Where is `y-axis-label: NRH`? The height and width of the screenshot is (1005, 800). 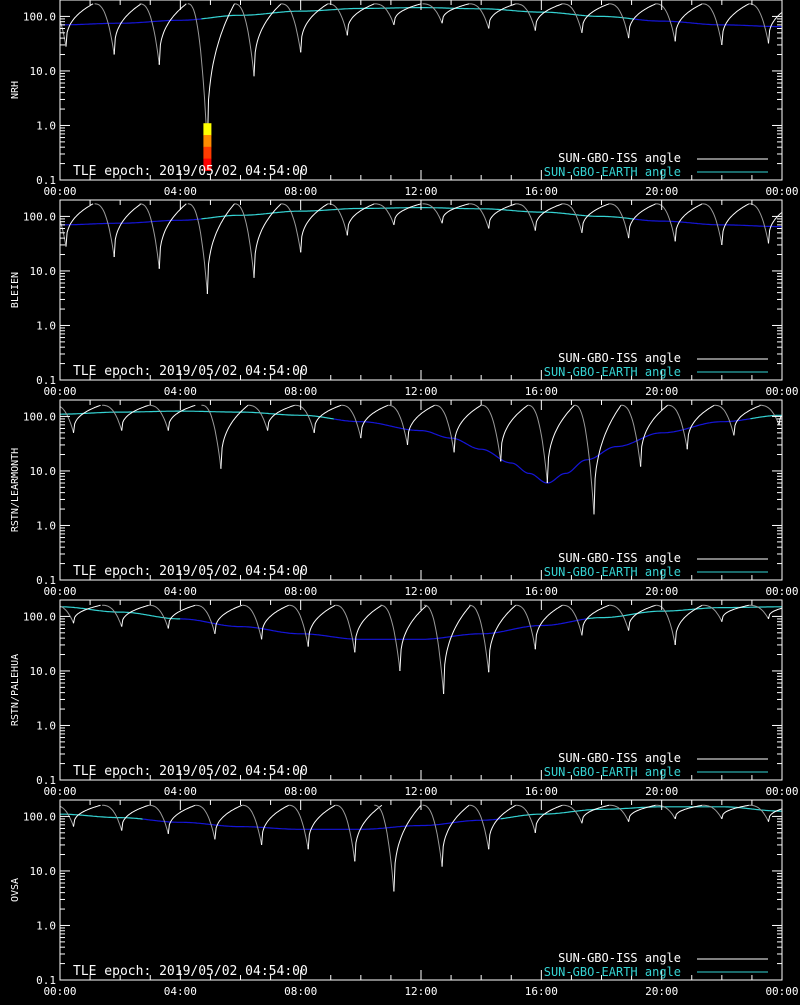
y-axis-label: NRH is located at coordinates (15, 90).